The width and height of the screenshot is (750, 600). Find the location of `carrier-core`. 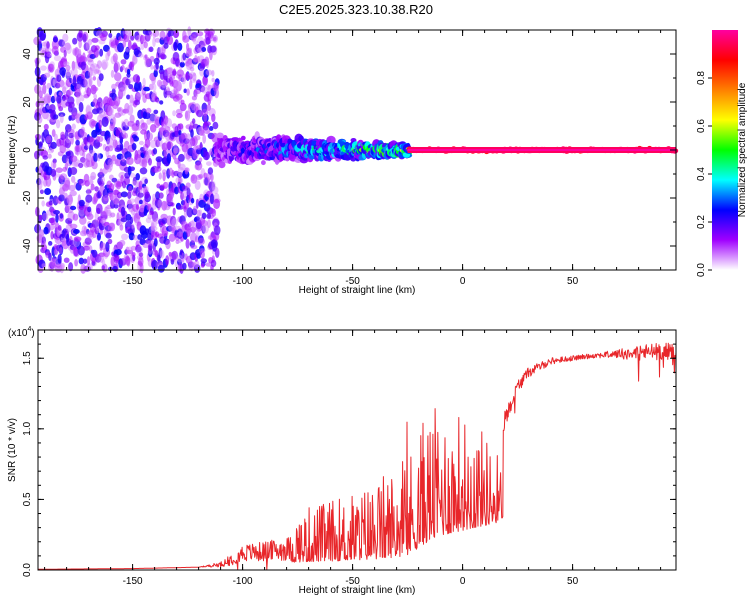

carrier-core is located at coordinates (541, 150).